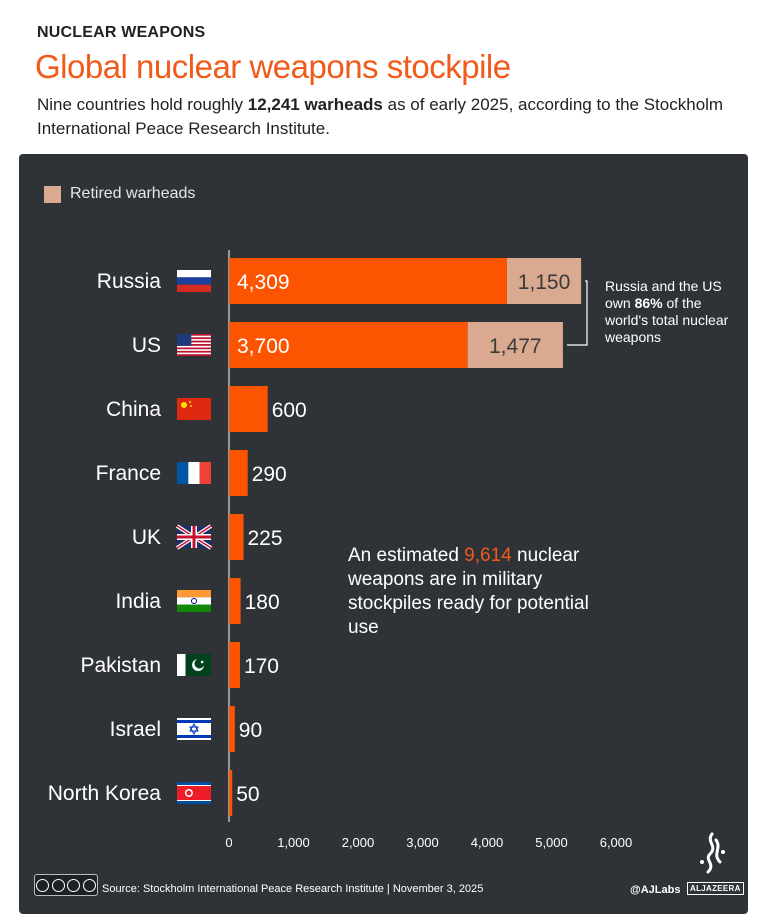 This screenshot has height=916, width=763. What do you see at coordinates (515, 345) in the screenshot?
I see `retired-bar-us` at bounding box center [515, 345].